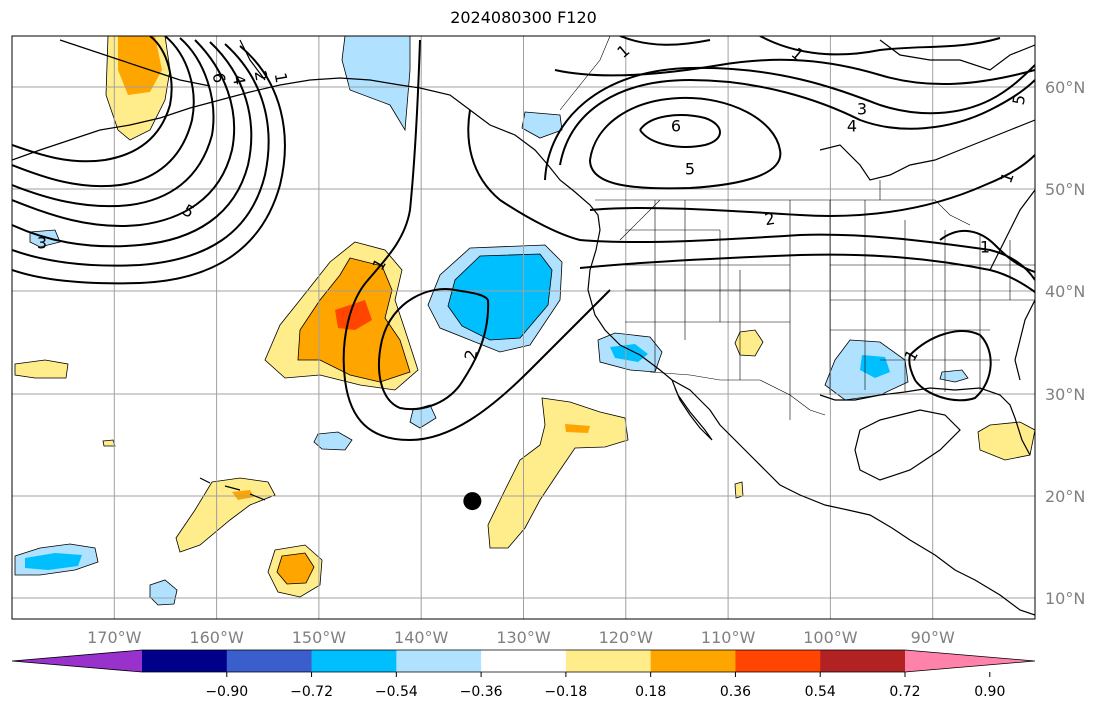 The image size is (1105, 712). Describe the element at coordinates (219, 77) in the screenshot. I see `contour-label: 6` at that location.